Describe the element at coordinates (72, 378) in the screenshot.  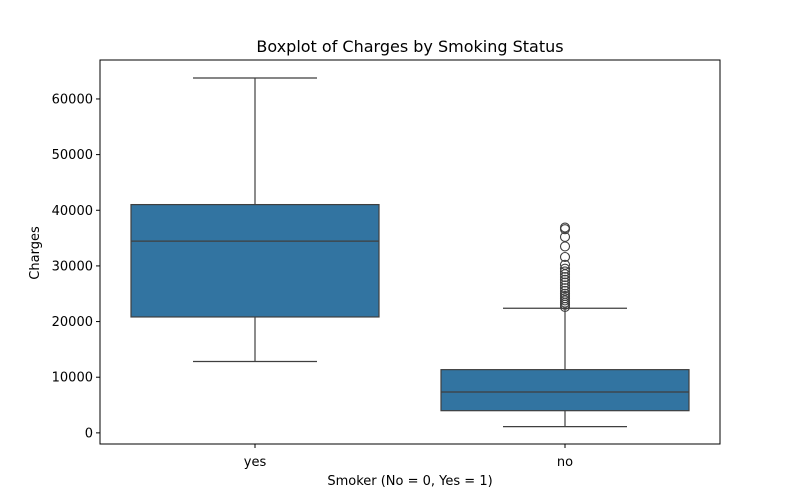
I see `y-tick-label: 10000` at that location.